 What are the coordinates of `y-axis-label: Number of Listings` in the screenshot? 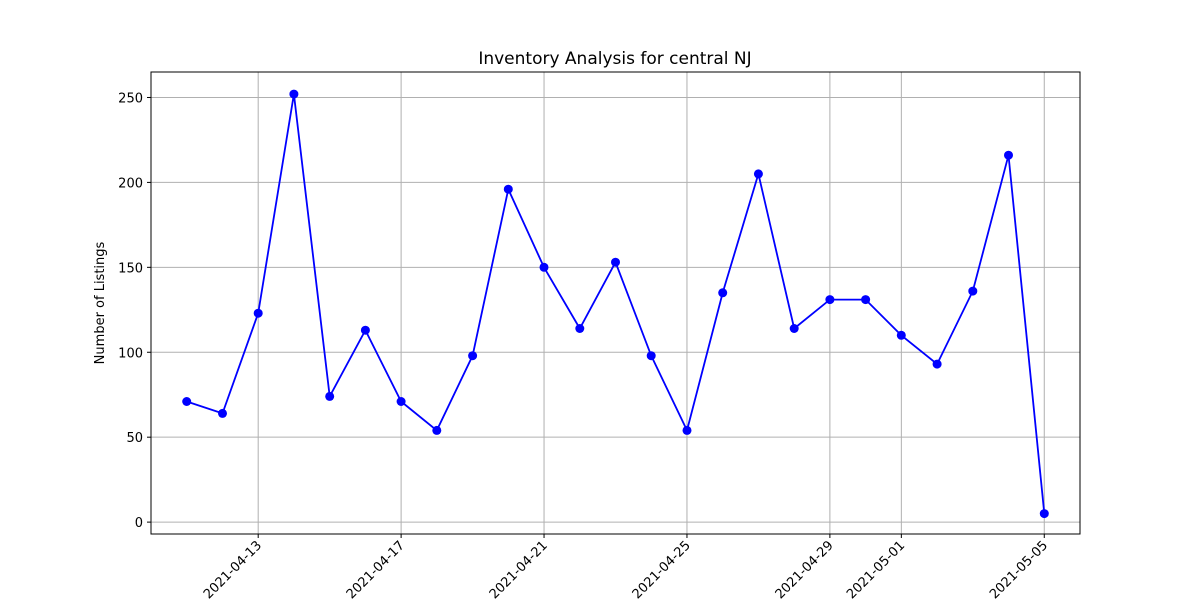 It's located at (100, 302).